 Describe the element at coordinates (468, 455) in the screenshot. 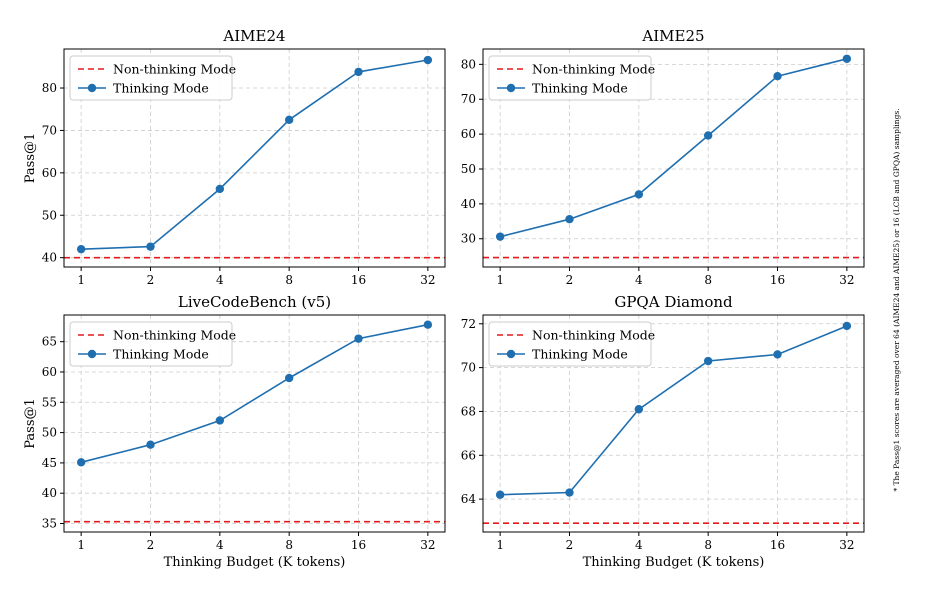

I see `y-tick-label: 66` at that location.